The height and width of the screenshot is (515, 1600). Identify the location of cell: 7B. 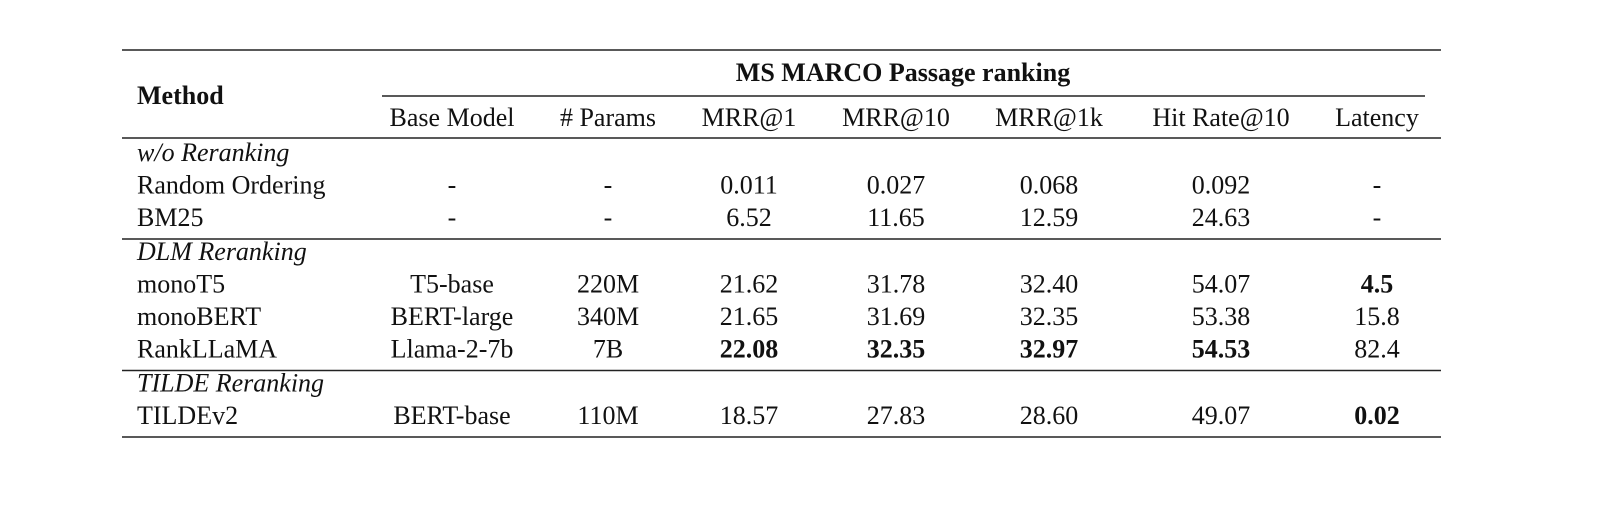
(608, 348).